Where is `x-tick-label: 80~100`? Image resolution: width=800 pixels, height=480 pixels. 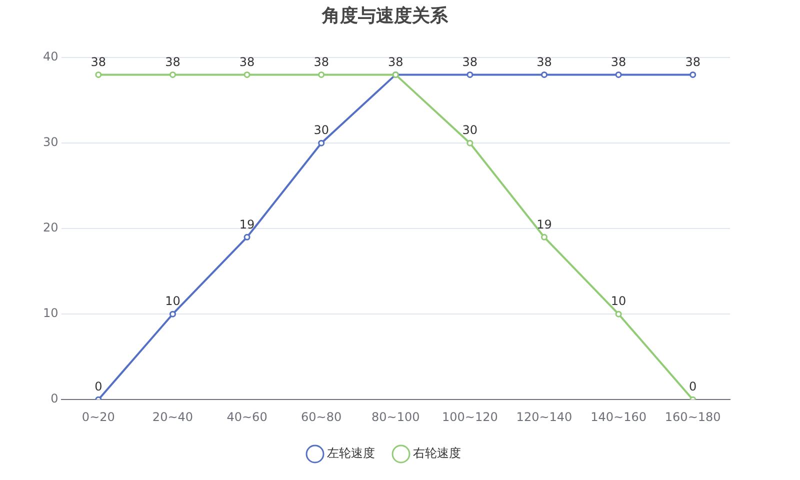 x-tick-label: 80~100 is located at coordinates (396, 417).